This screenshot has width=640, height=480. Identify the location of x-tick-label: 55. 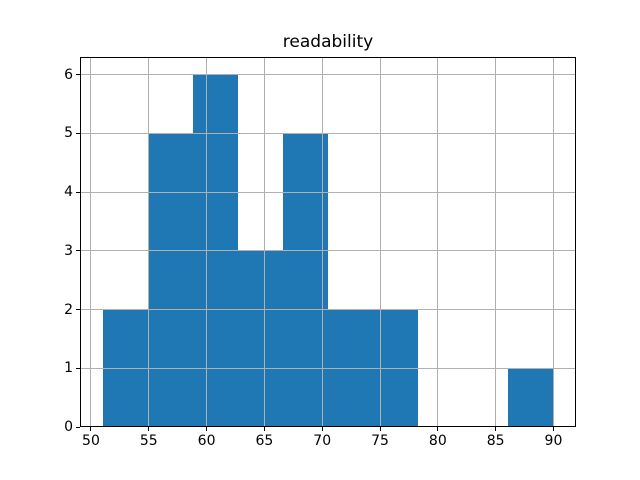
(148, 441).